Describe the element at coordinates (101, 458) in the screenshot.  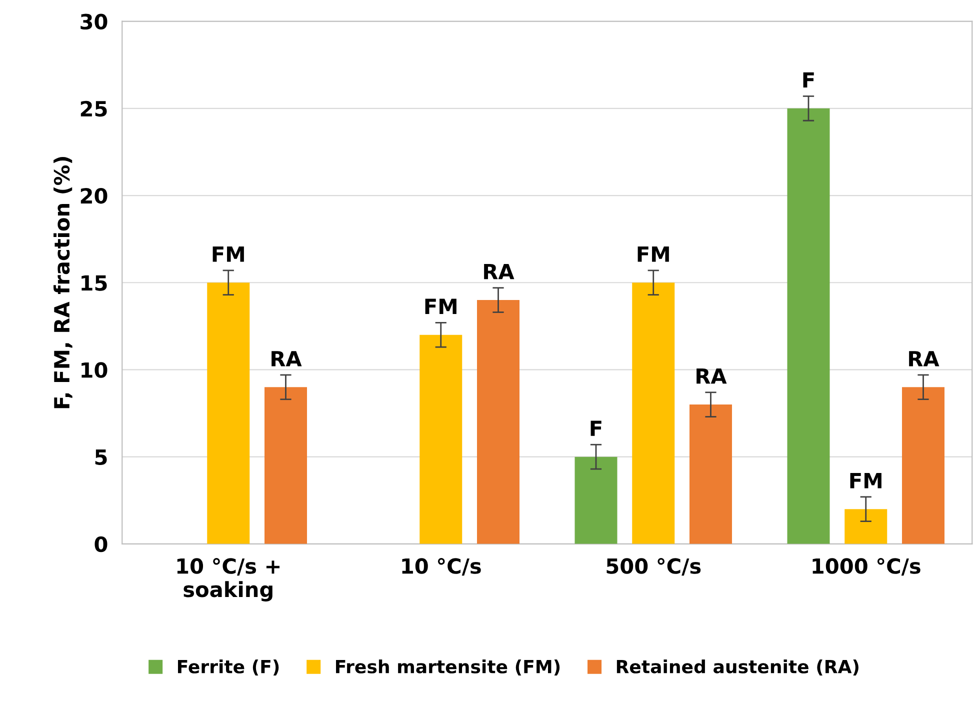
I see `y-tick-label: 5` at that location.